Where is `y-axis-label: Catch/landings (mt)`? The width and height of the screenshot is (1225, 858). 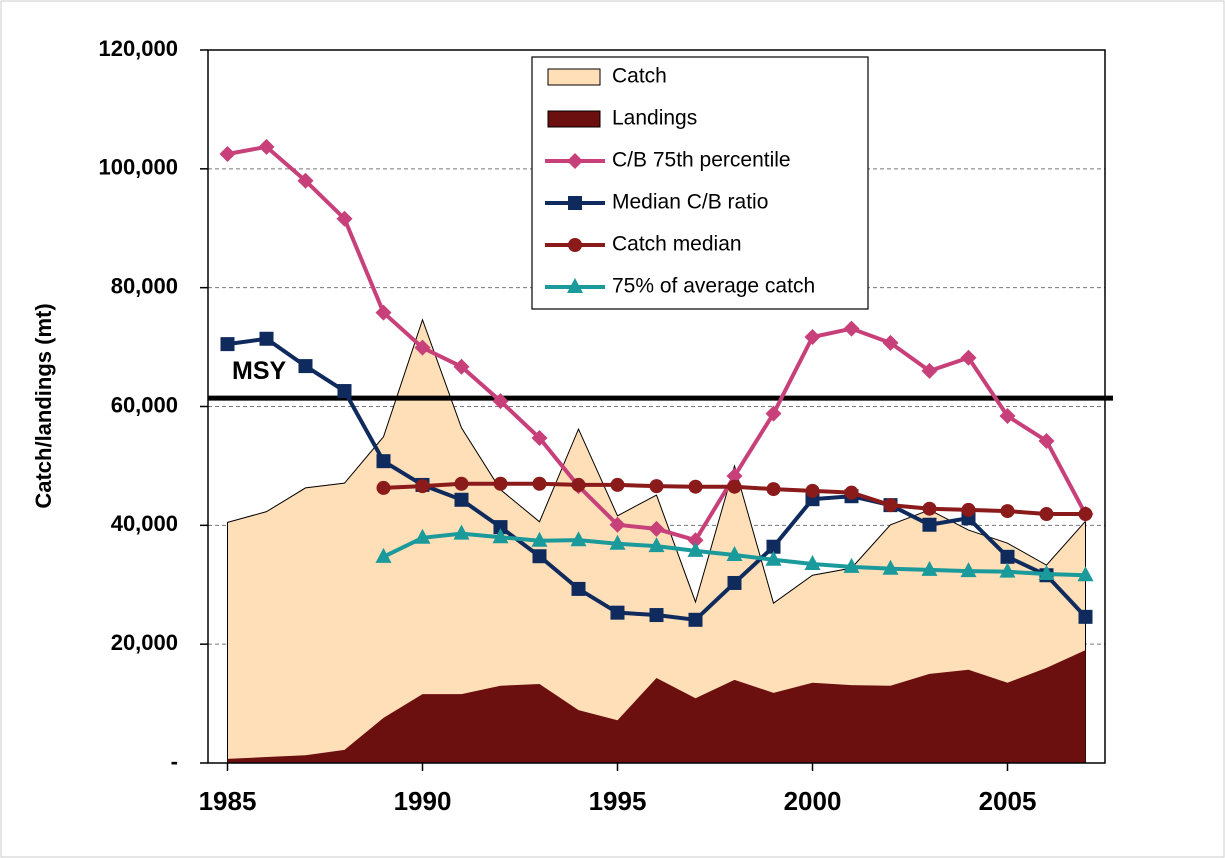 y-axis-label: Catch/landings (mt) is located at coordinates (43, 405).